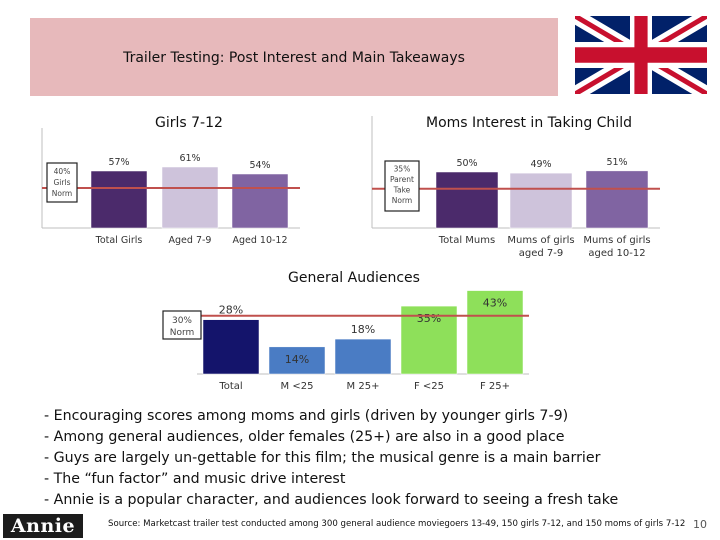 The image size is (720, 540). Describe the element at coordinates (231, 310) in the screenshot. I see `general-data-label: 28%` at that location.